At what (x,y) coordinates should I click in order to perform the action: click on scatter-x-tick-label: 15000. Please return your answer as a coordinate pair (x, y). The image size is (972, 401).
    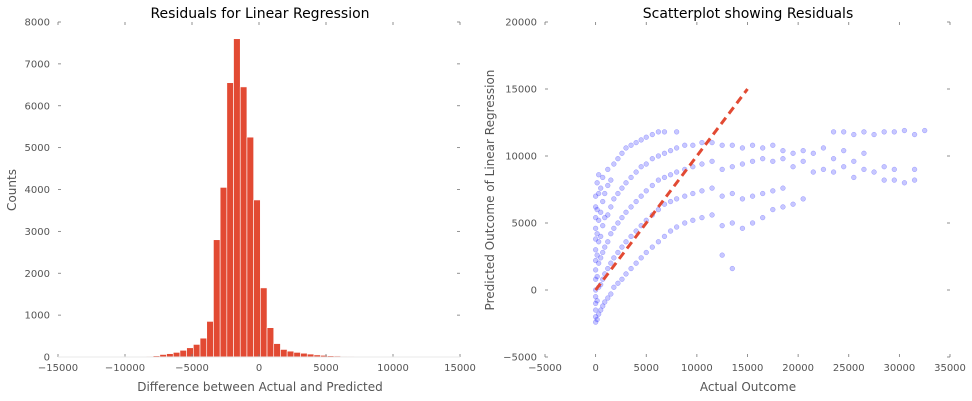
    Looking at the image, I should click on (748, 368).